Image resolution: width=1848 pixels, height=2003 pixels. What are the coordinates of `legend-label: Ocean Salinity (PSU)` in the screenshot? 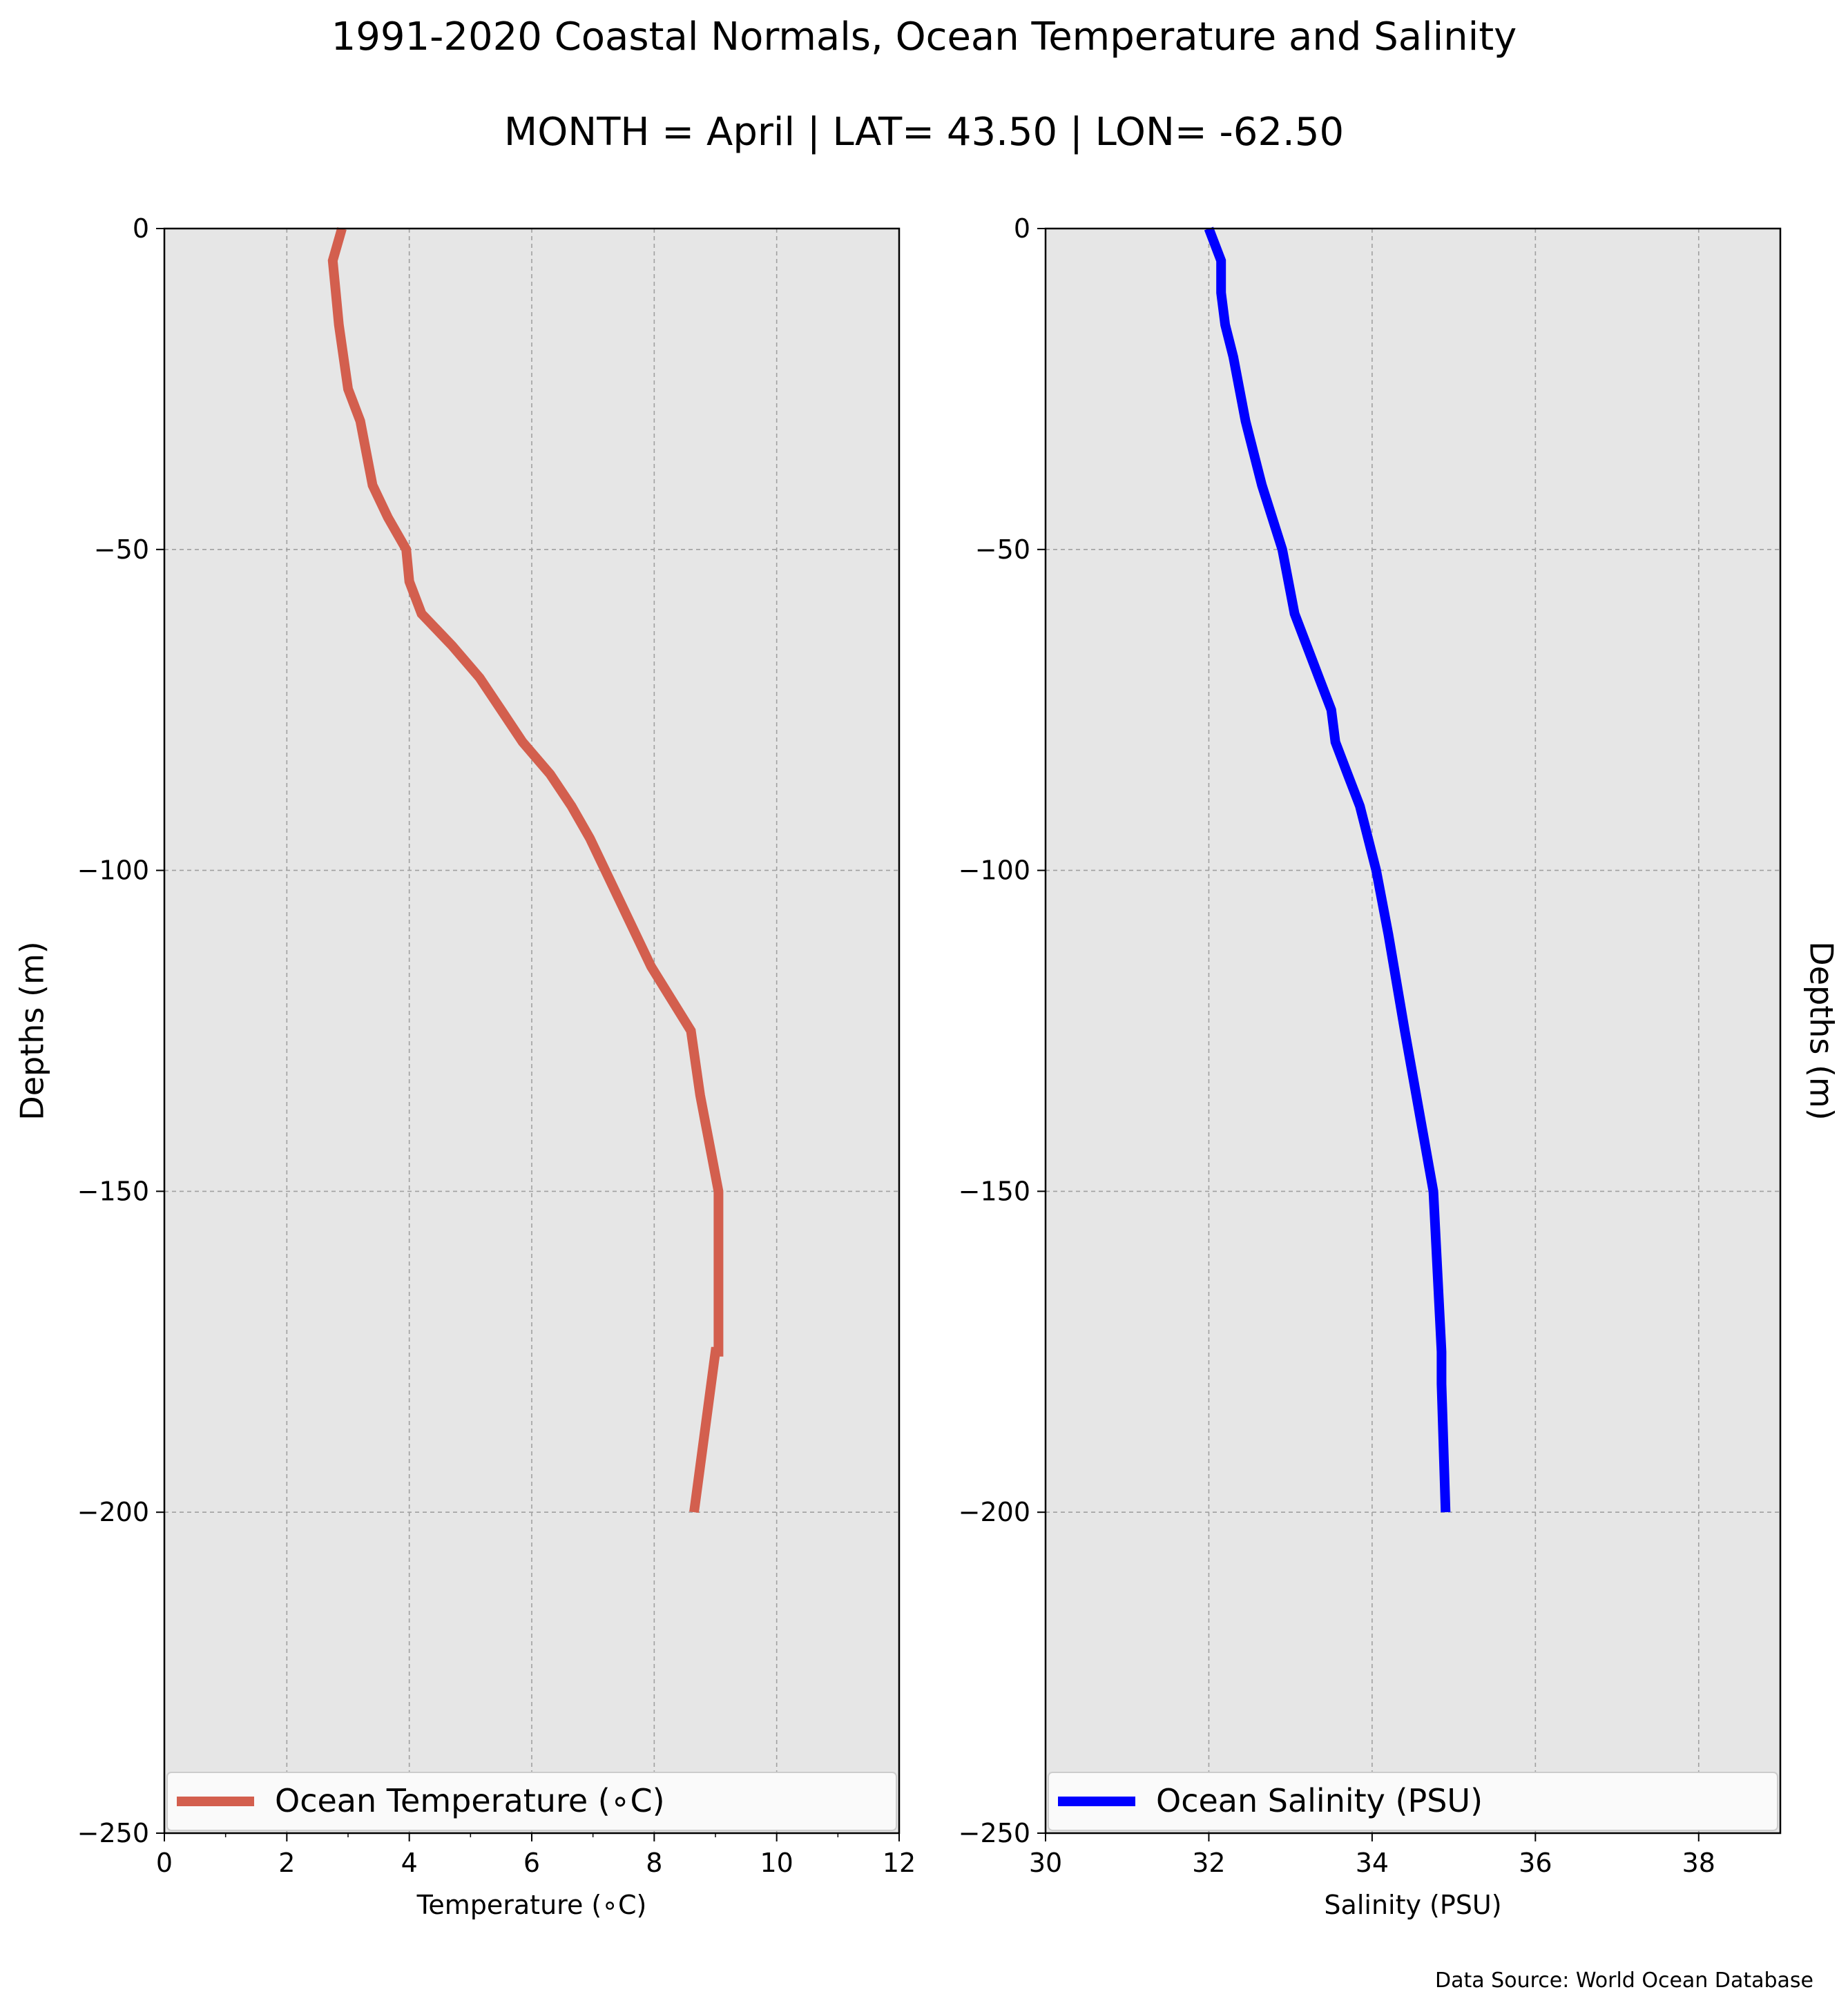 It's located at (1319, 1800).